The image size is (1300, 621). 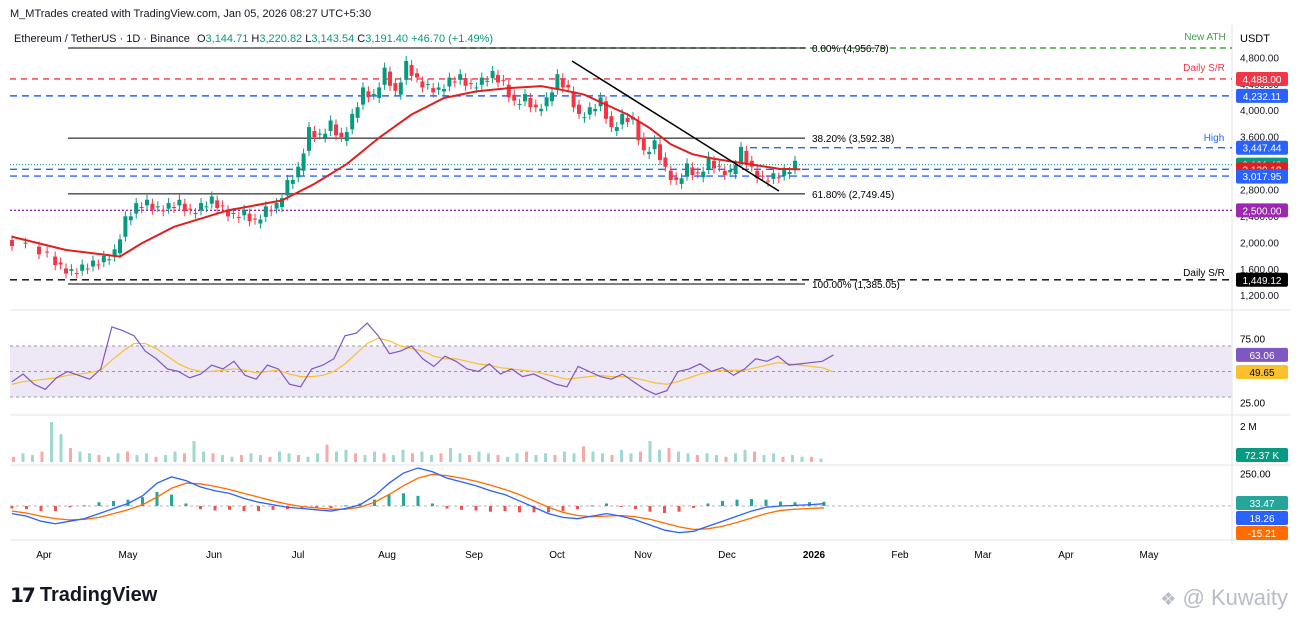 What do you see at coordinates (1259, 270) in the screenshot?
I see `y-axis-tick: 1,600.00` at bounding box center [1259, 270].